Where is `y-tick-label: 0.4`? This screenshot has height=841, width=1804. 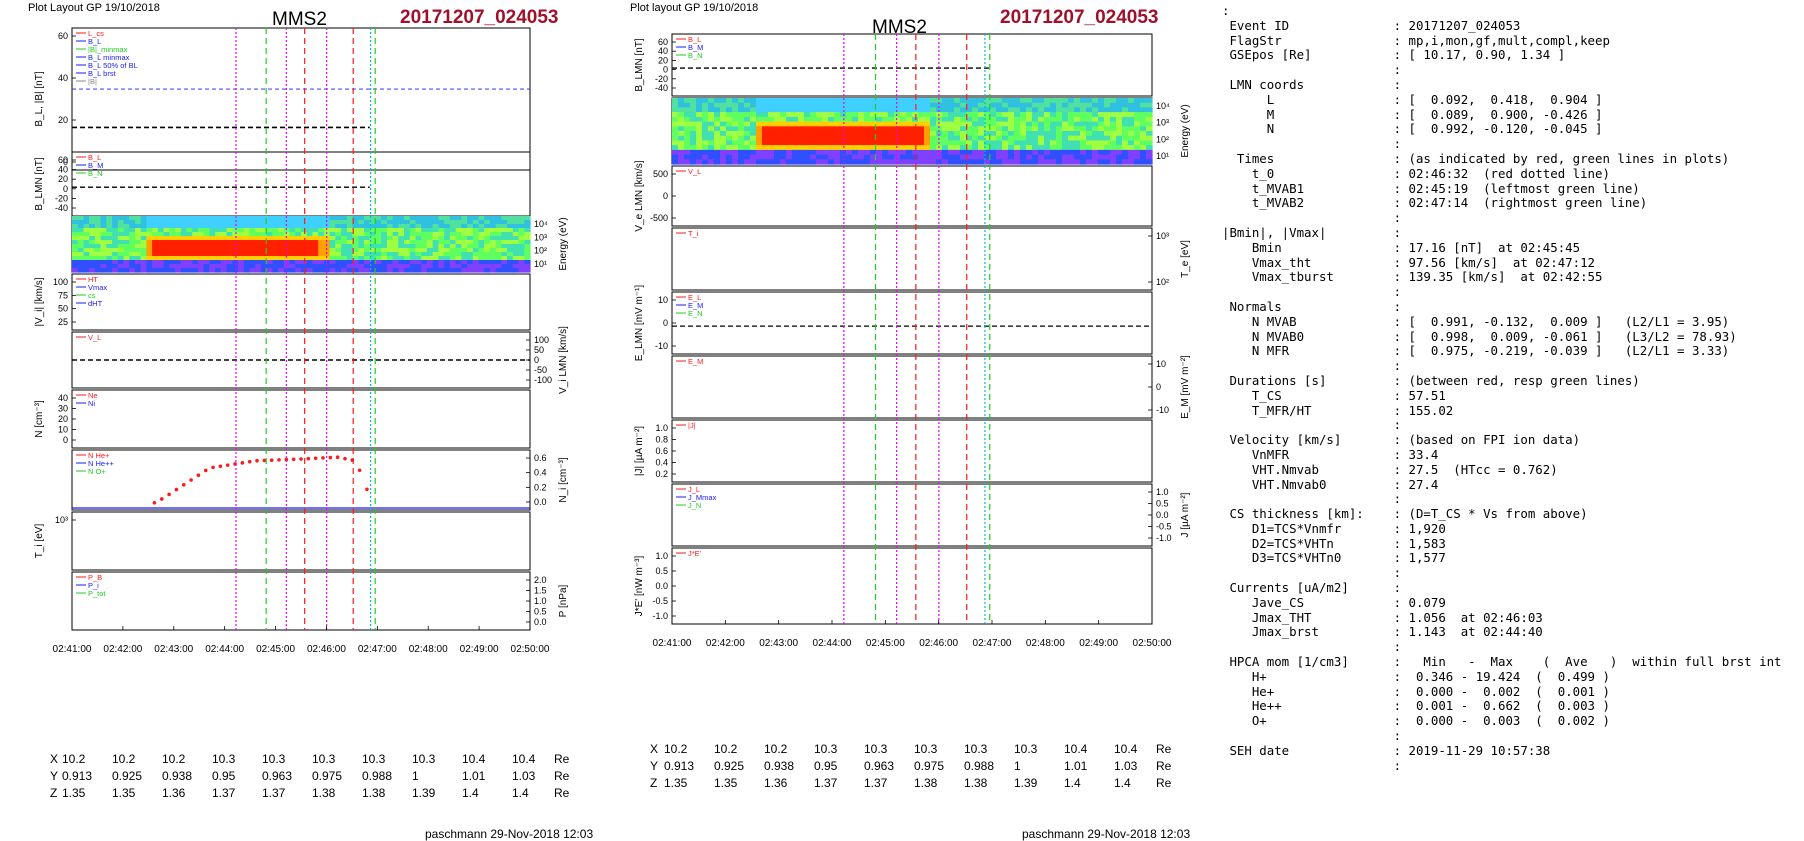
y-tick-label: 0.4 is located at coordinates (540, 473).